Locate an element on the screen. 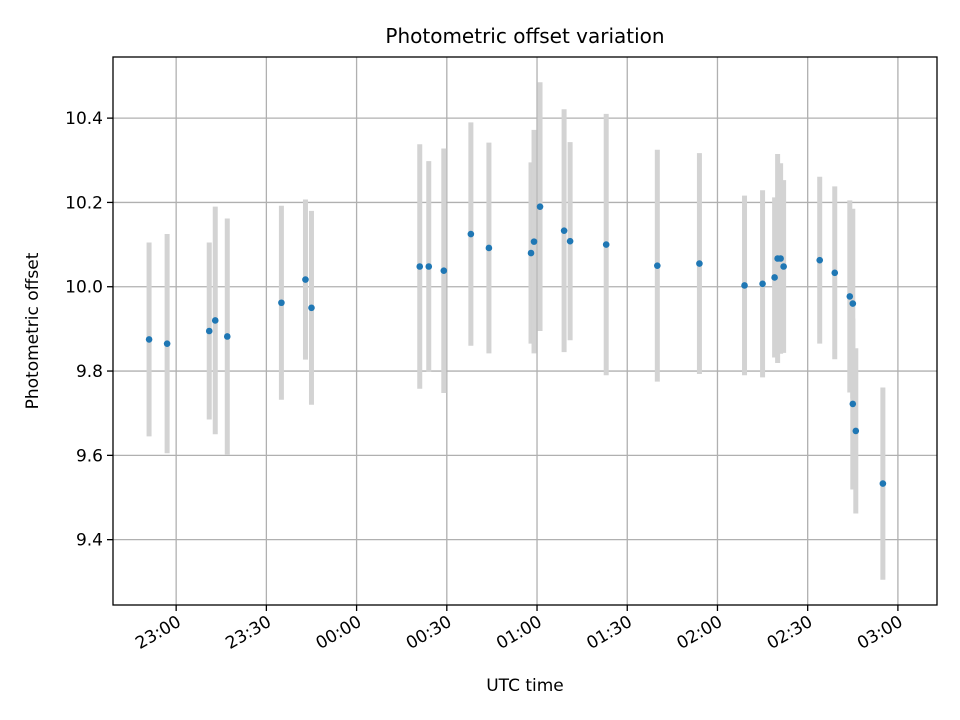  y-tick-label: 10.2 is located at coordinates (84, 203).